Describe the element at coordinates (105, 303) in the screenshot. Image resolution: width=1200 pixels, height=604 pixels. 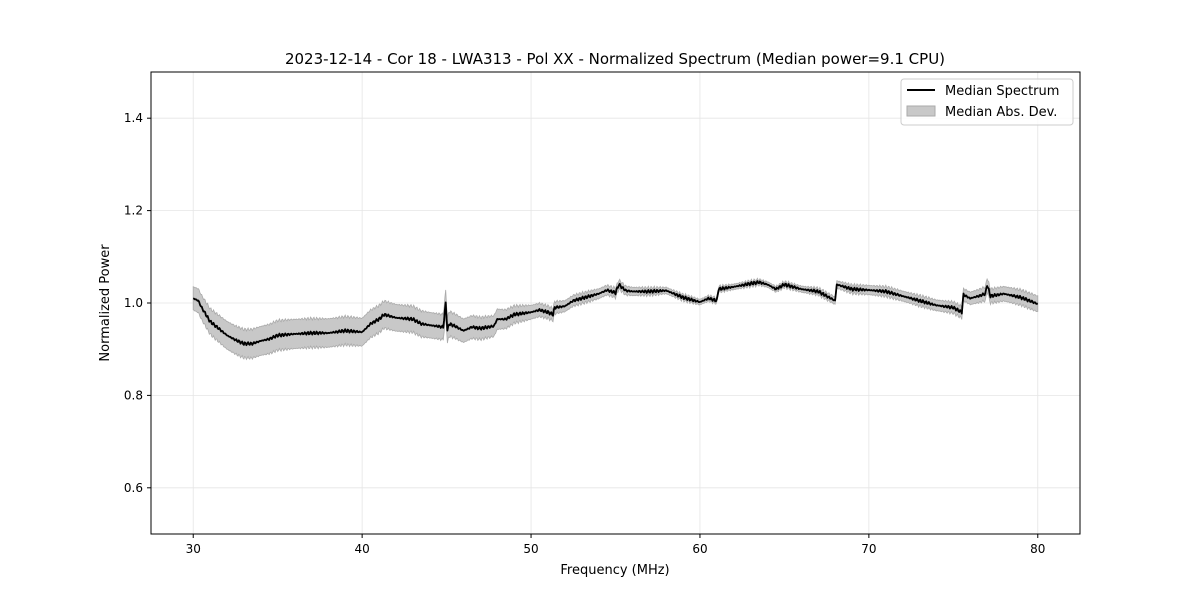
I see `y-axis-label: Normalized Power` at that location.